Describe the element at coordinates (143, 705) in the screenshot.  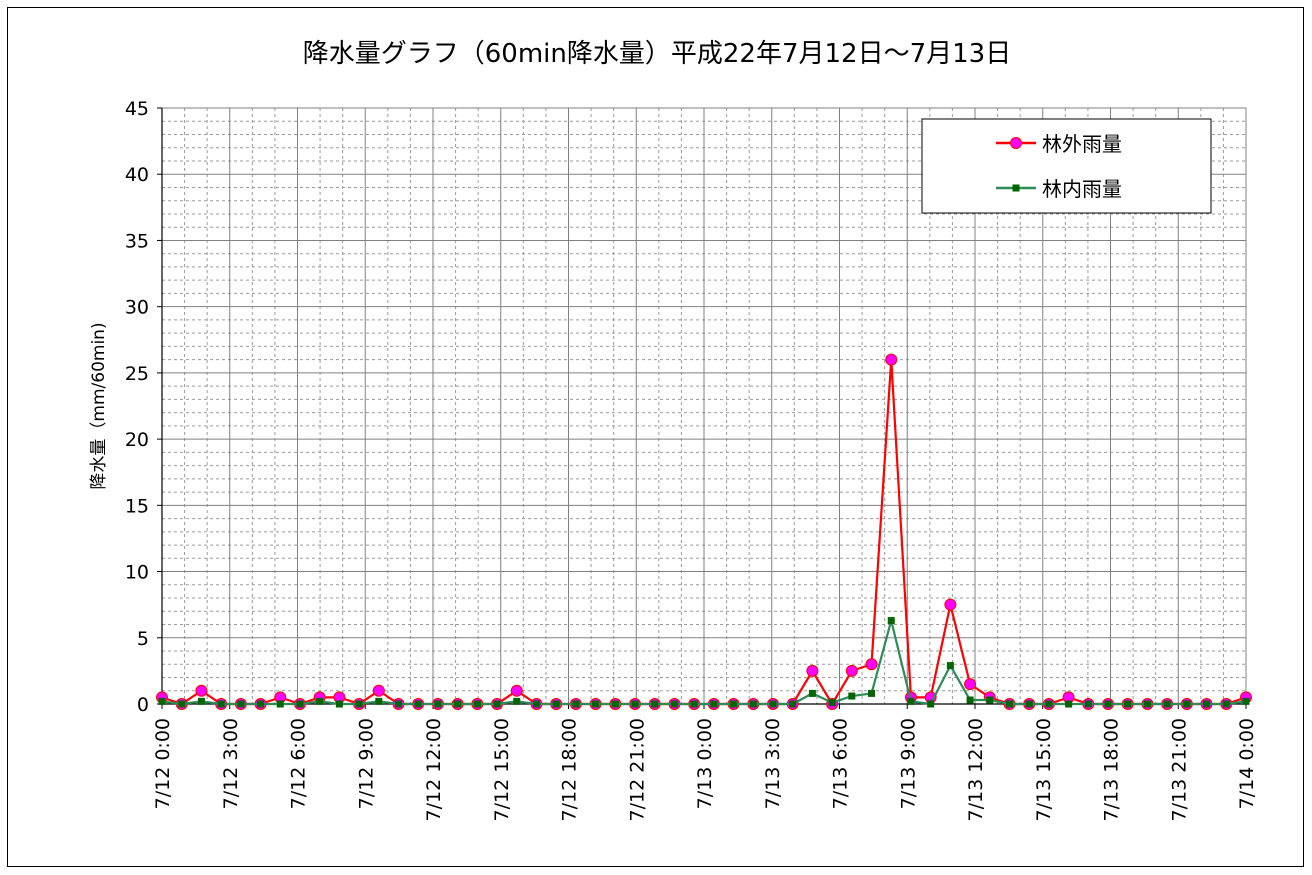
I see `y-tick-label: 0` at that location.